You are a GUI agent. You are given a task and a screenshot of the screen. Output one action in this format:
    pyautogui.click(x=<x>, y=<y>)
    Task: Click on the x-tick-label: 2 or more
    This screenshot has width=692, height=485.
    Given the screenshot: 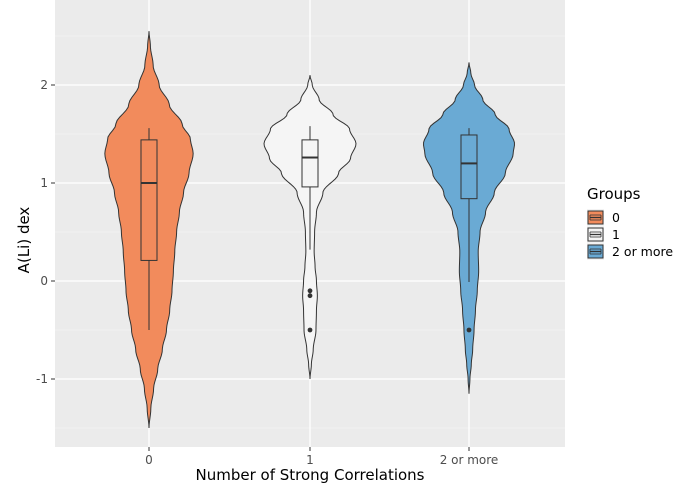 What is the action you would take?
    pyautogui.click(x=469, y=460)
    